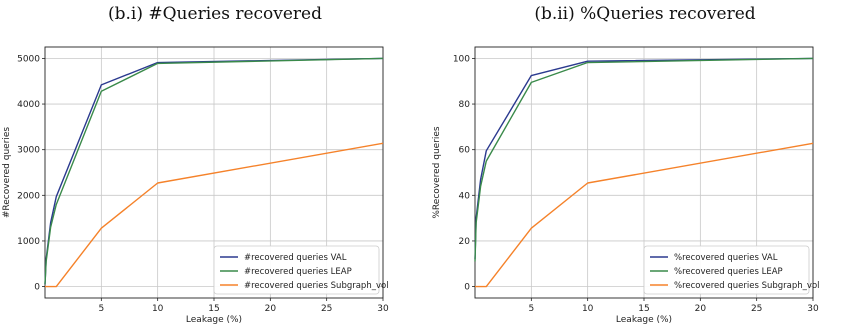  I want to click on y-tick-label: 1000, so click(28, 242).